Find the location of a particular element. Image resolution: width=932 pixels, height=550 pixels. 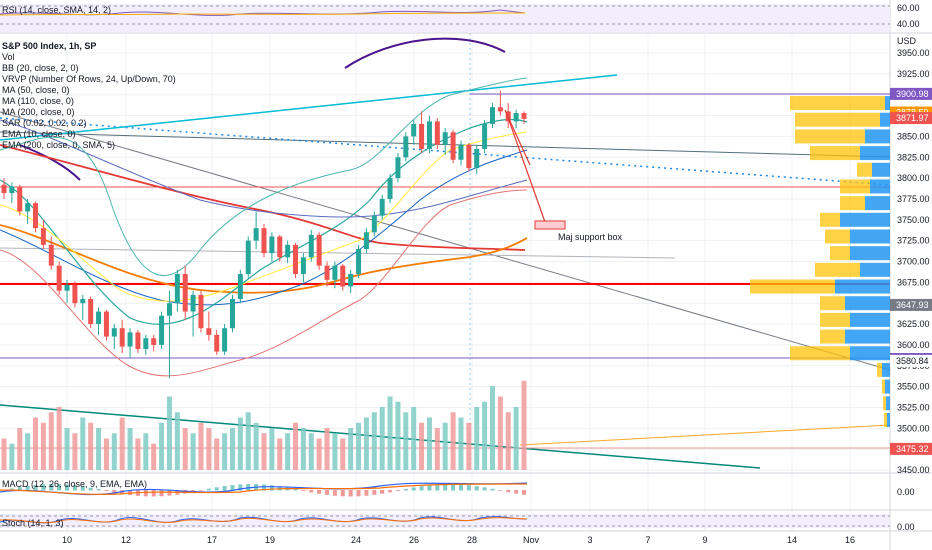

price-tick-label: 3450.00 is located at coordinates (913, 470).